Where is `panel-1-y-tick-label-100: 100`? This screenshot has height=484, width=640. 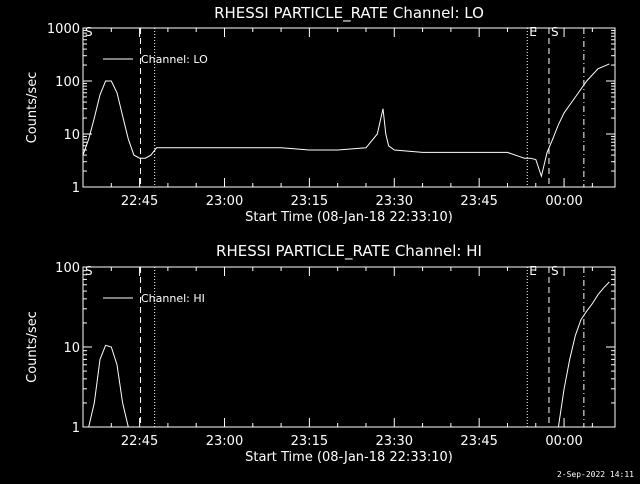
panel-1-y-tick-label-100: 100 is located at coordinates (67, 82).